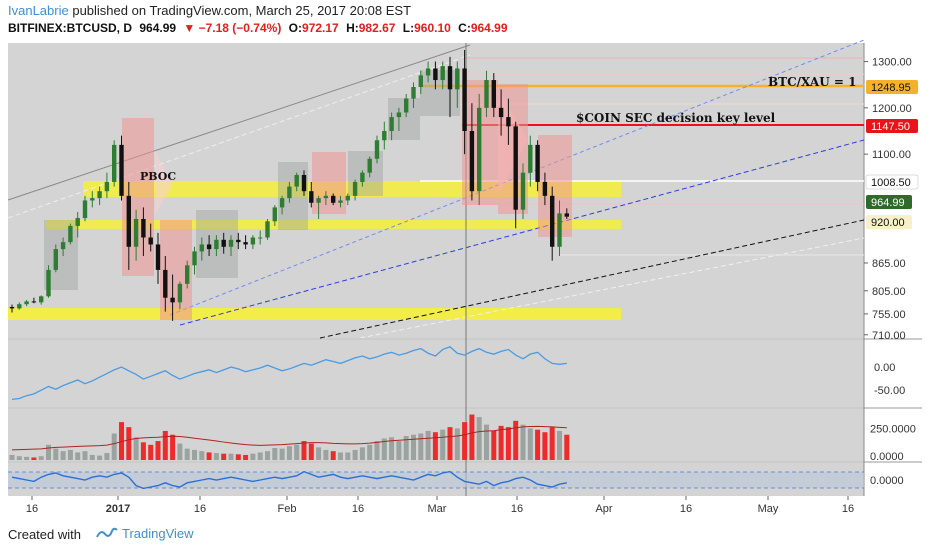  What do you see at coordinates (676, 118) in the screenshot?
I see `coin-sec-annotation: $COIN SEC decision key level` at bounding box center [676, 118].